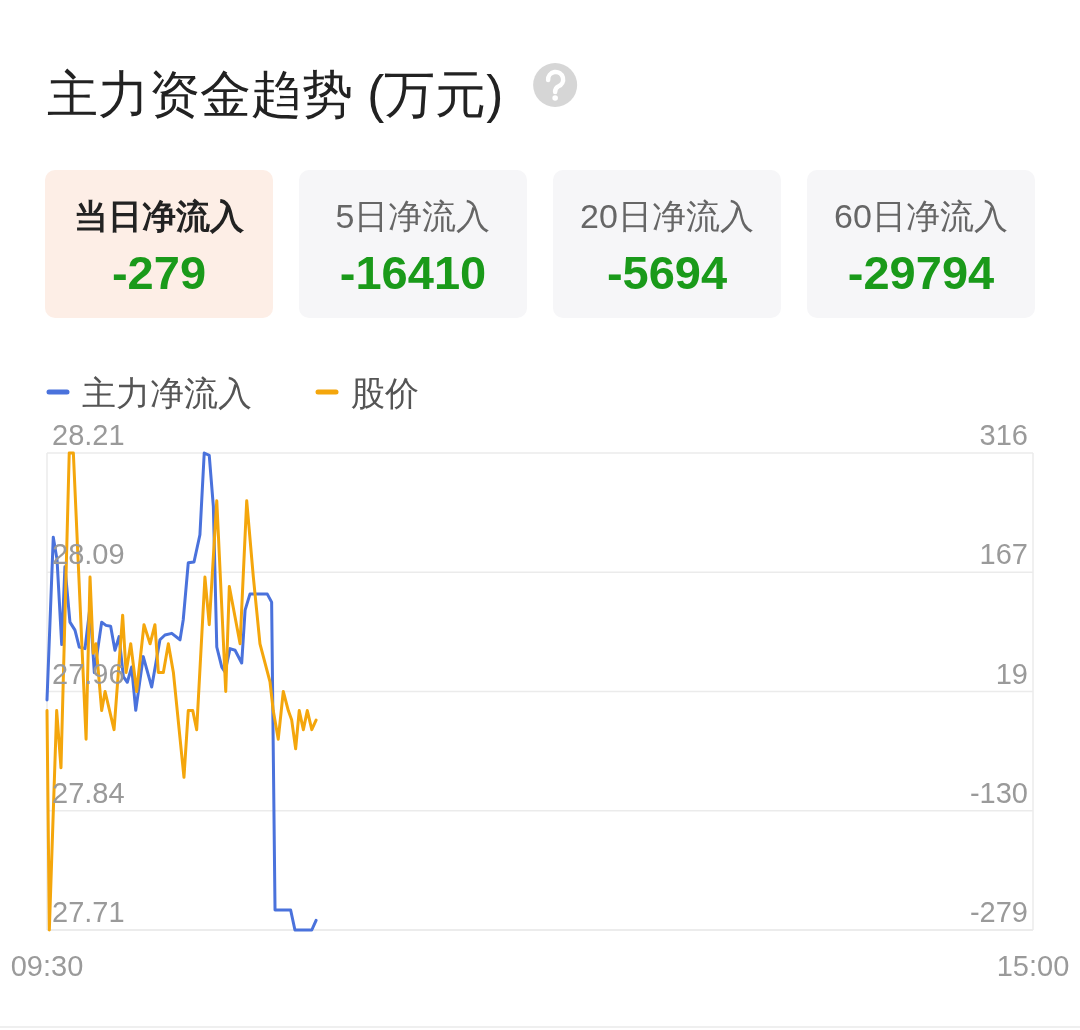  What do you see at coordinates (413, 216) in the screenshot?
I see `text: 5日净流入` at bounding box center [413, 216].